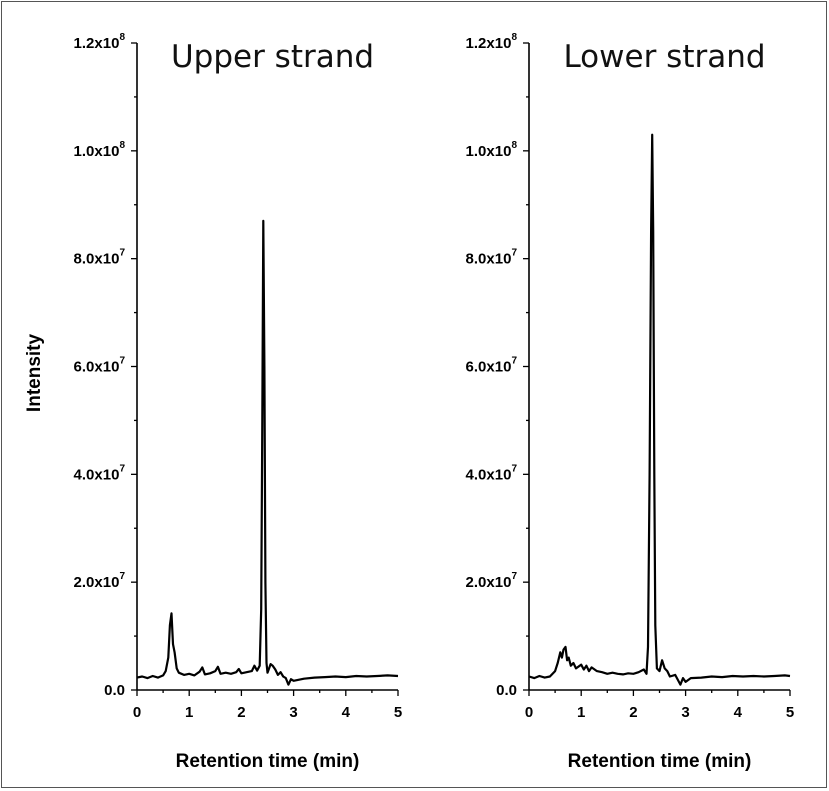  Describe the element at coordinates (492, 581) in the screenshot. I see `panel-2-y-tick-label: 2.0x10⁷` at that location.